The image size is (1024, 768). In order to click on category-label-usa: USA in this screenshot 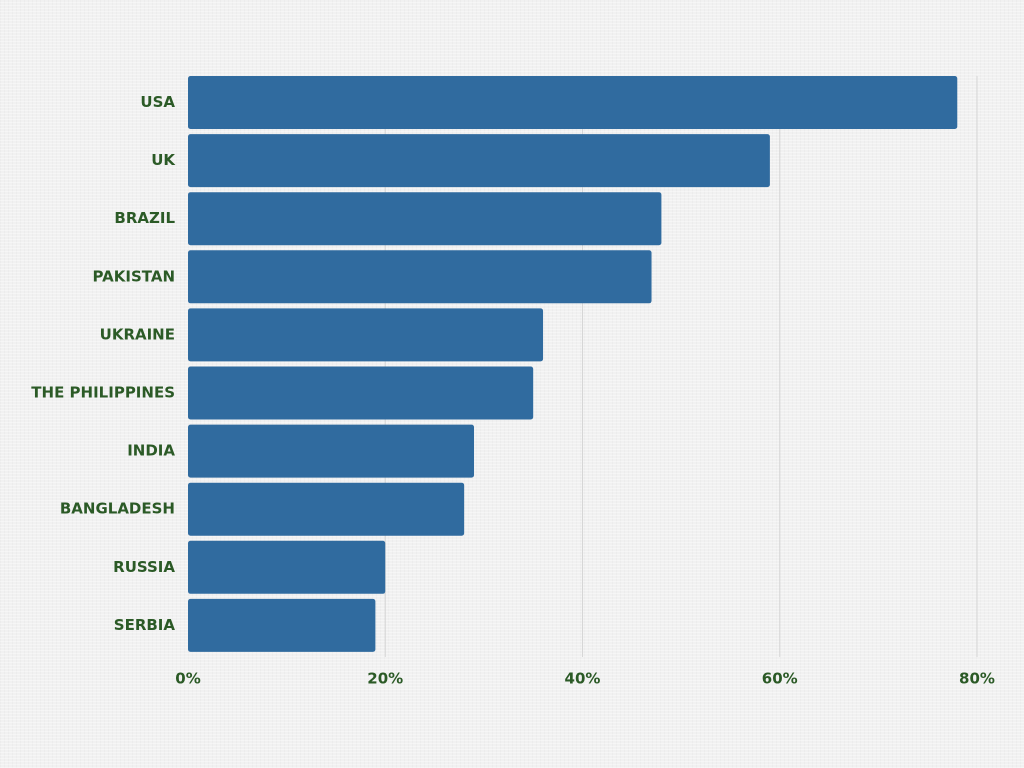, I will do `click(157, 102)`.